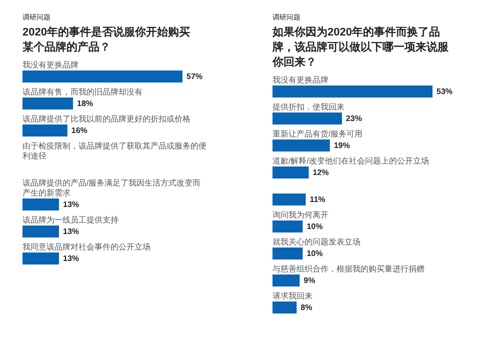 Image resolution: width=500 pixels, height=362 pixels. Describe the element at coordinates (444, 91) in the screenshot. I see `data-label: 53%` at that location.